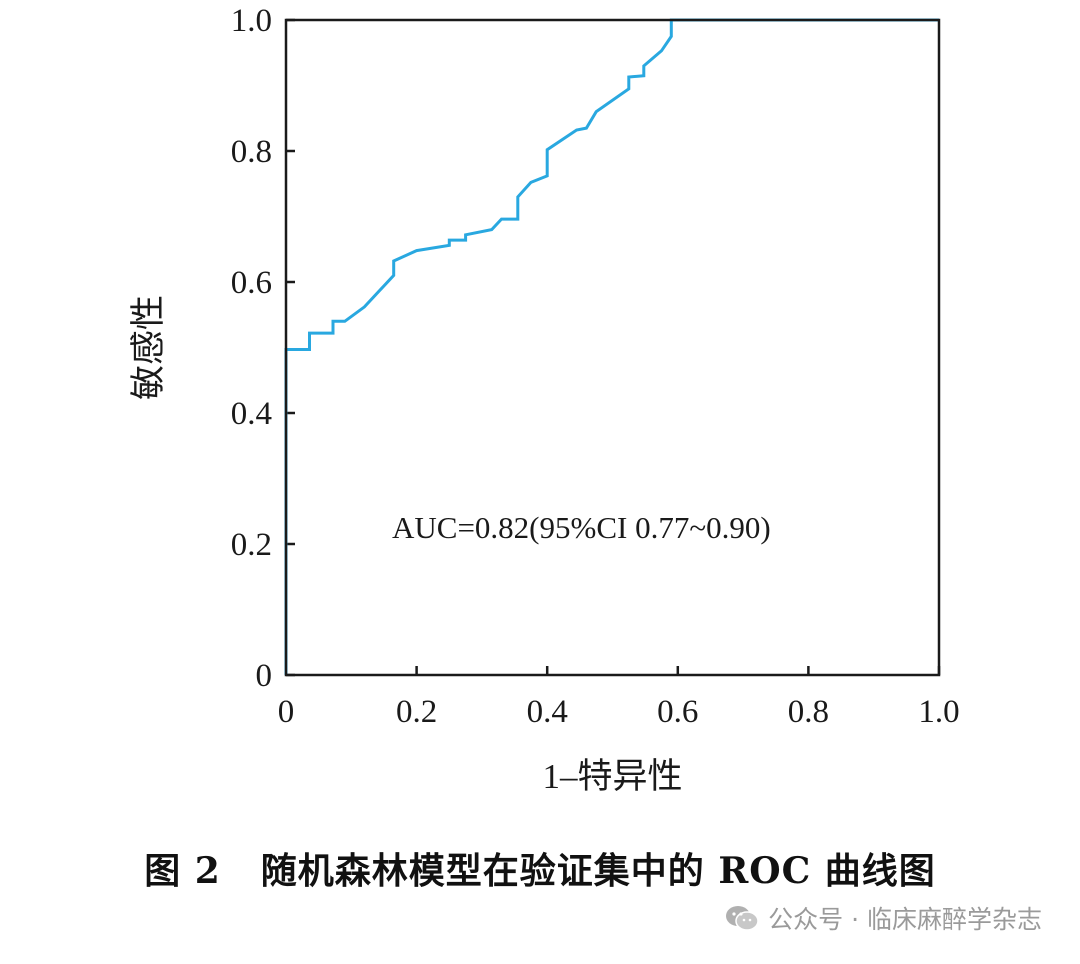 This screenshot has height=964, width=1080. I want to click on x-tick-label: 1.0, so click(938, 712).